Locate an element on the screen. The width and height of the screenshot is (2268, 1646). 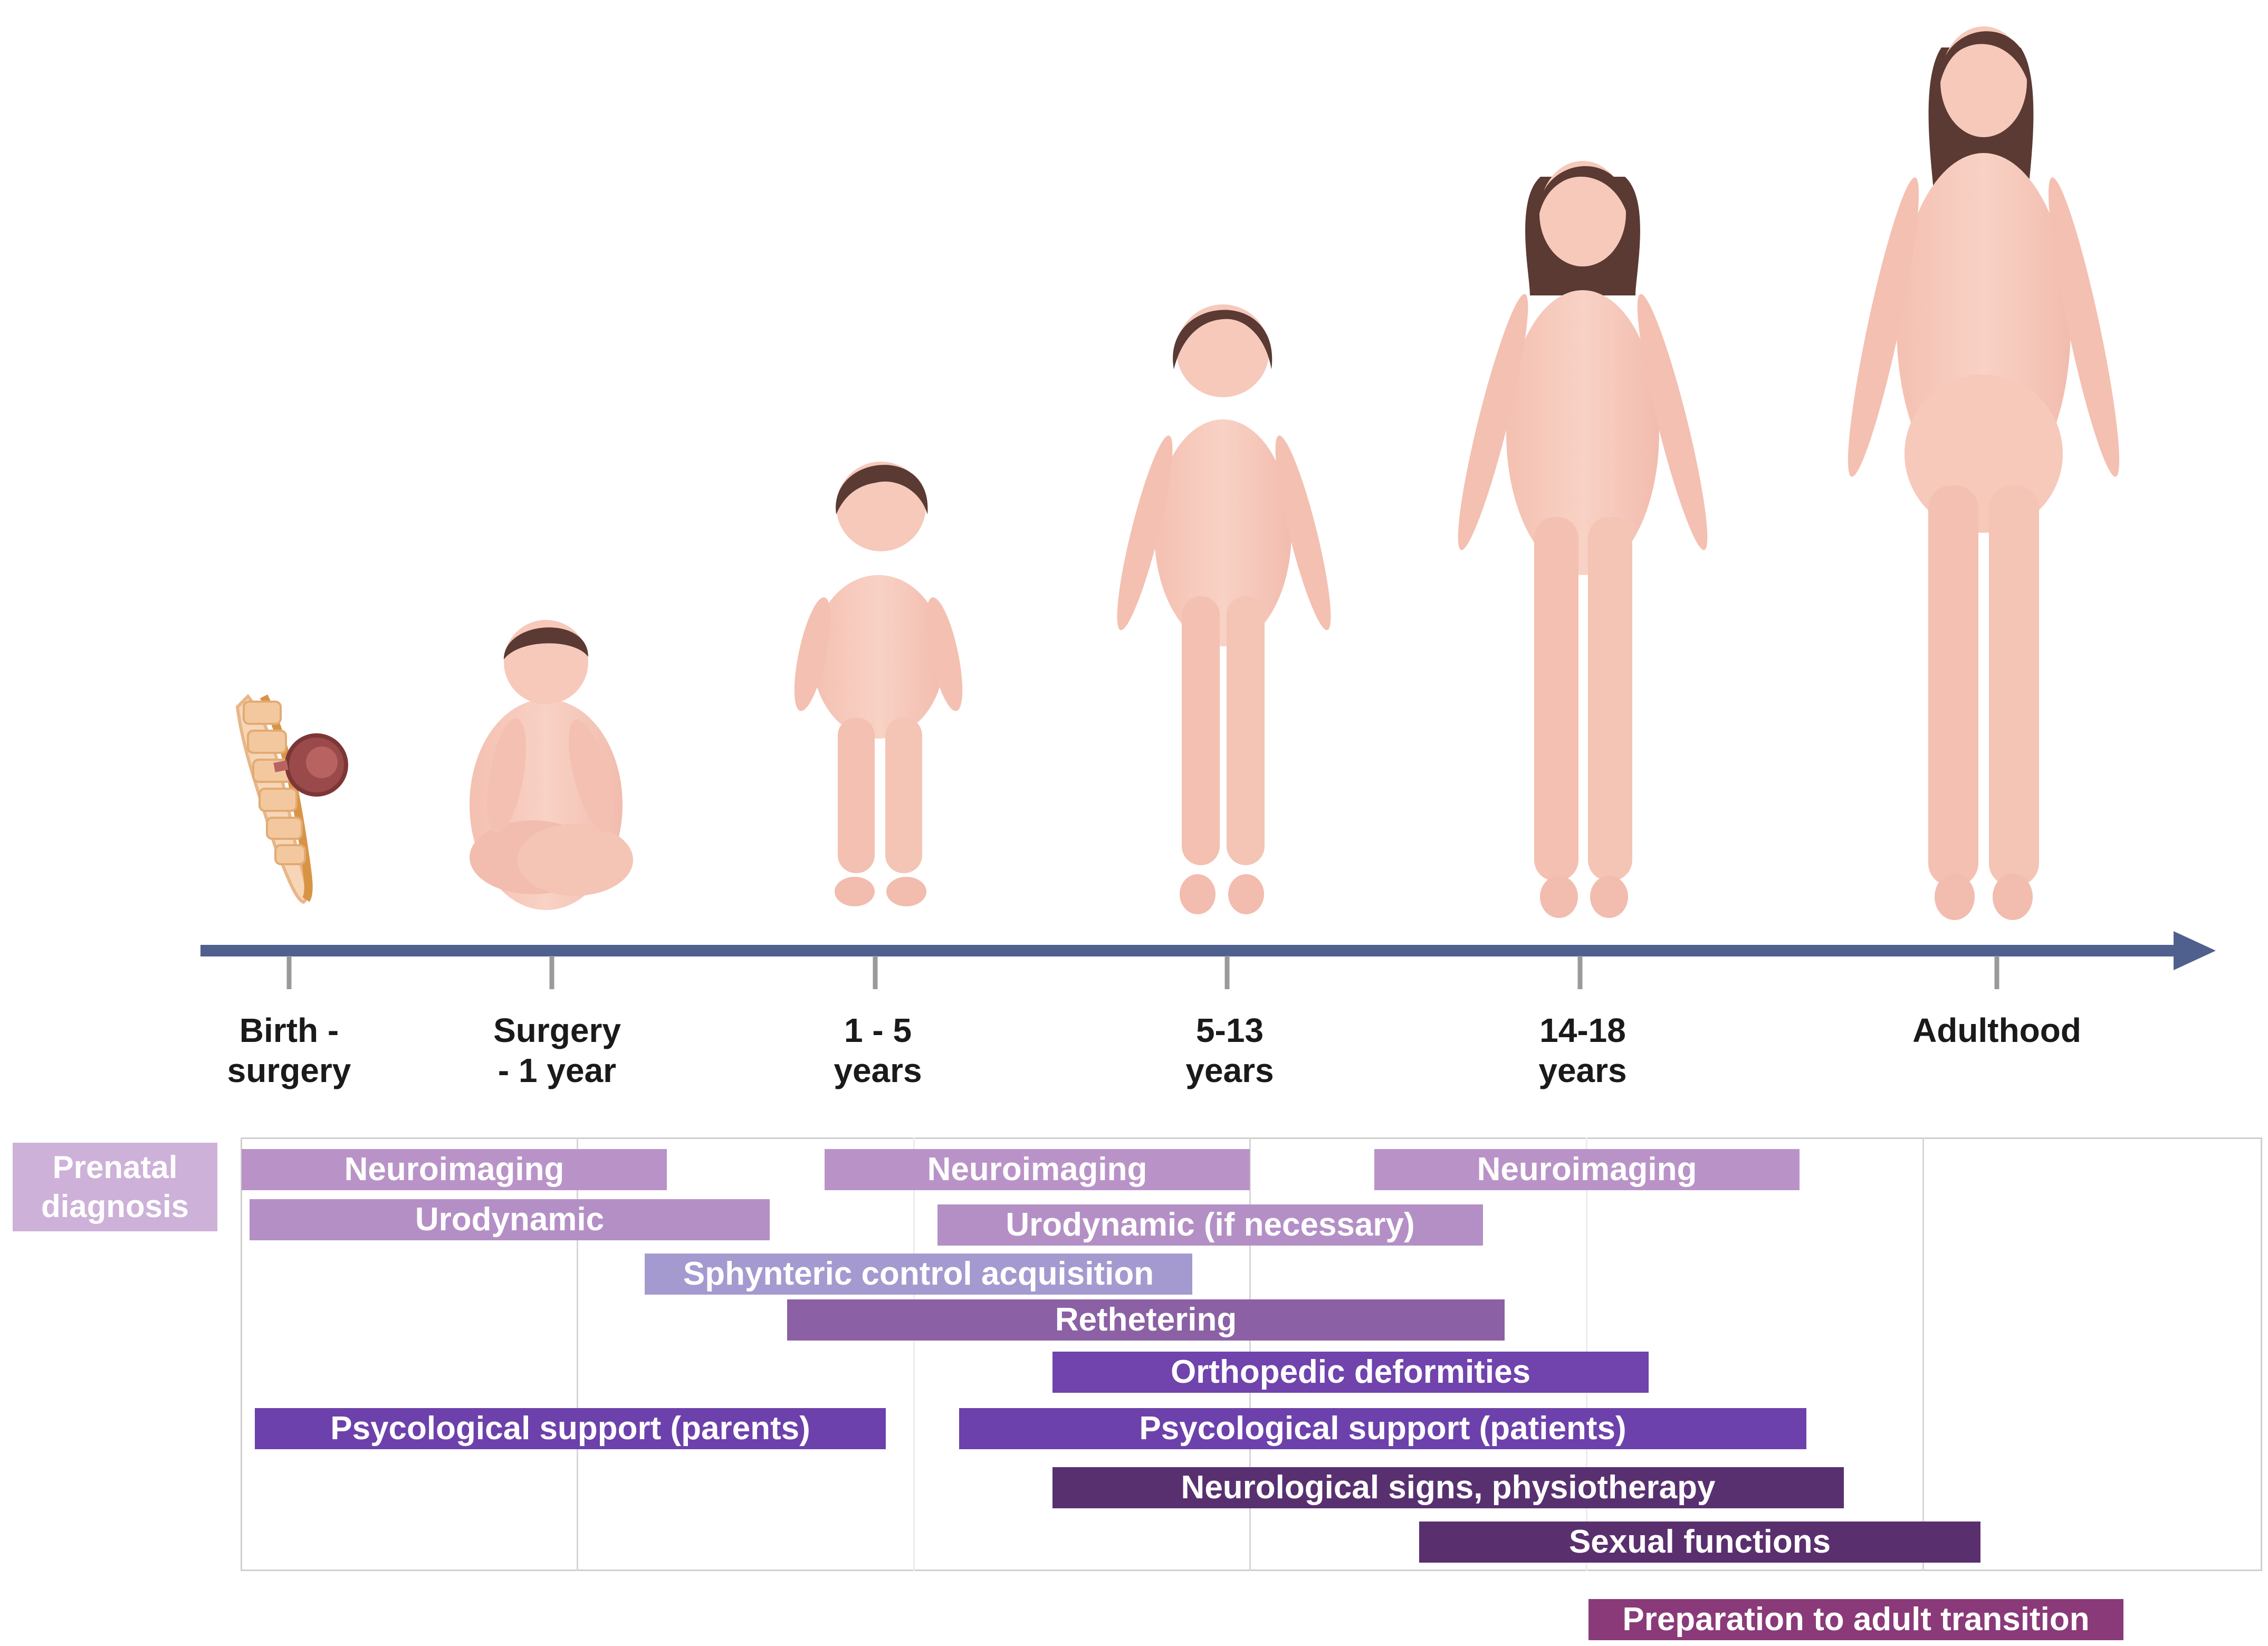
bar-sexual-functions: Sexual functions is located at coordinates (1699, 1542).